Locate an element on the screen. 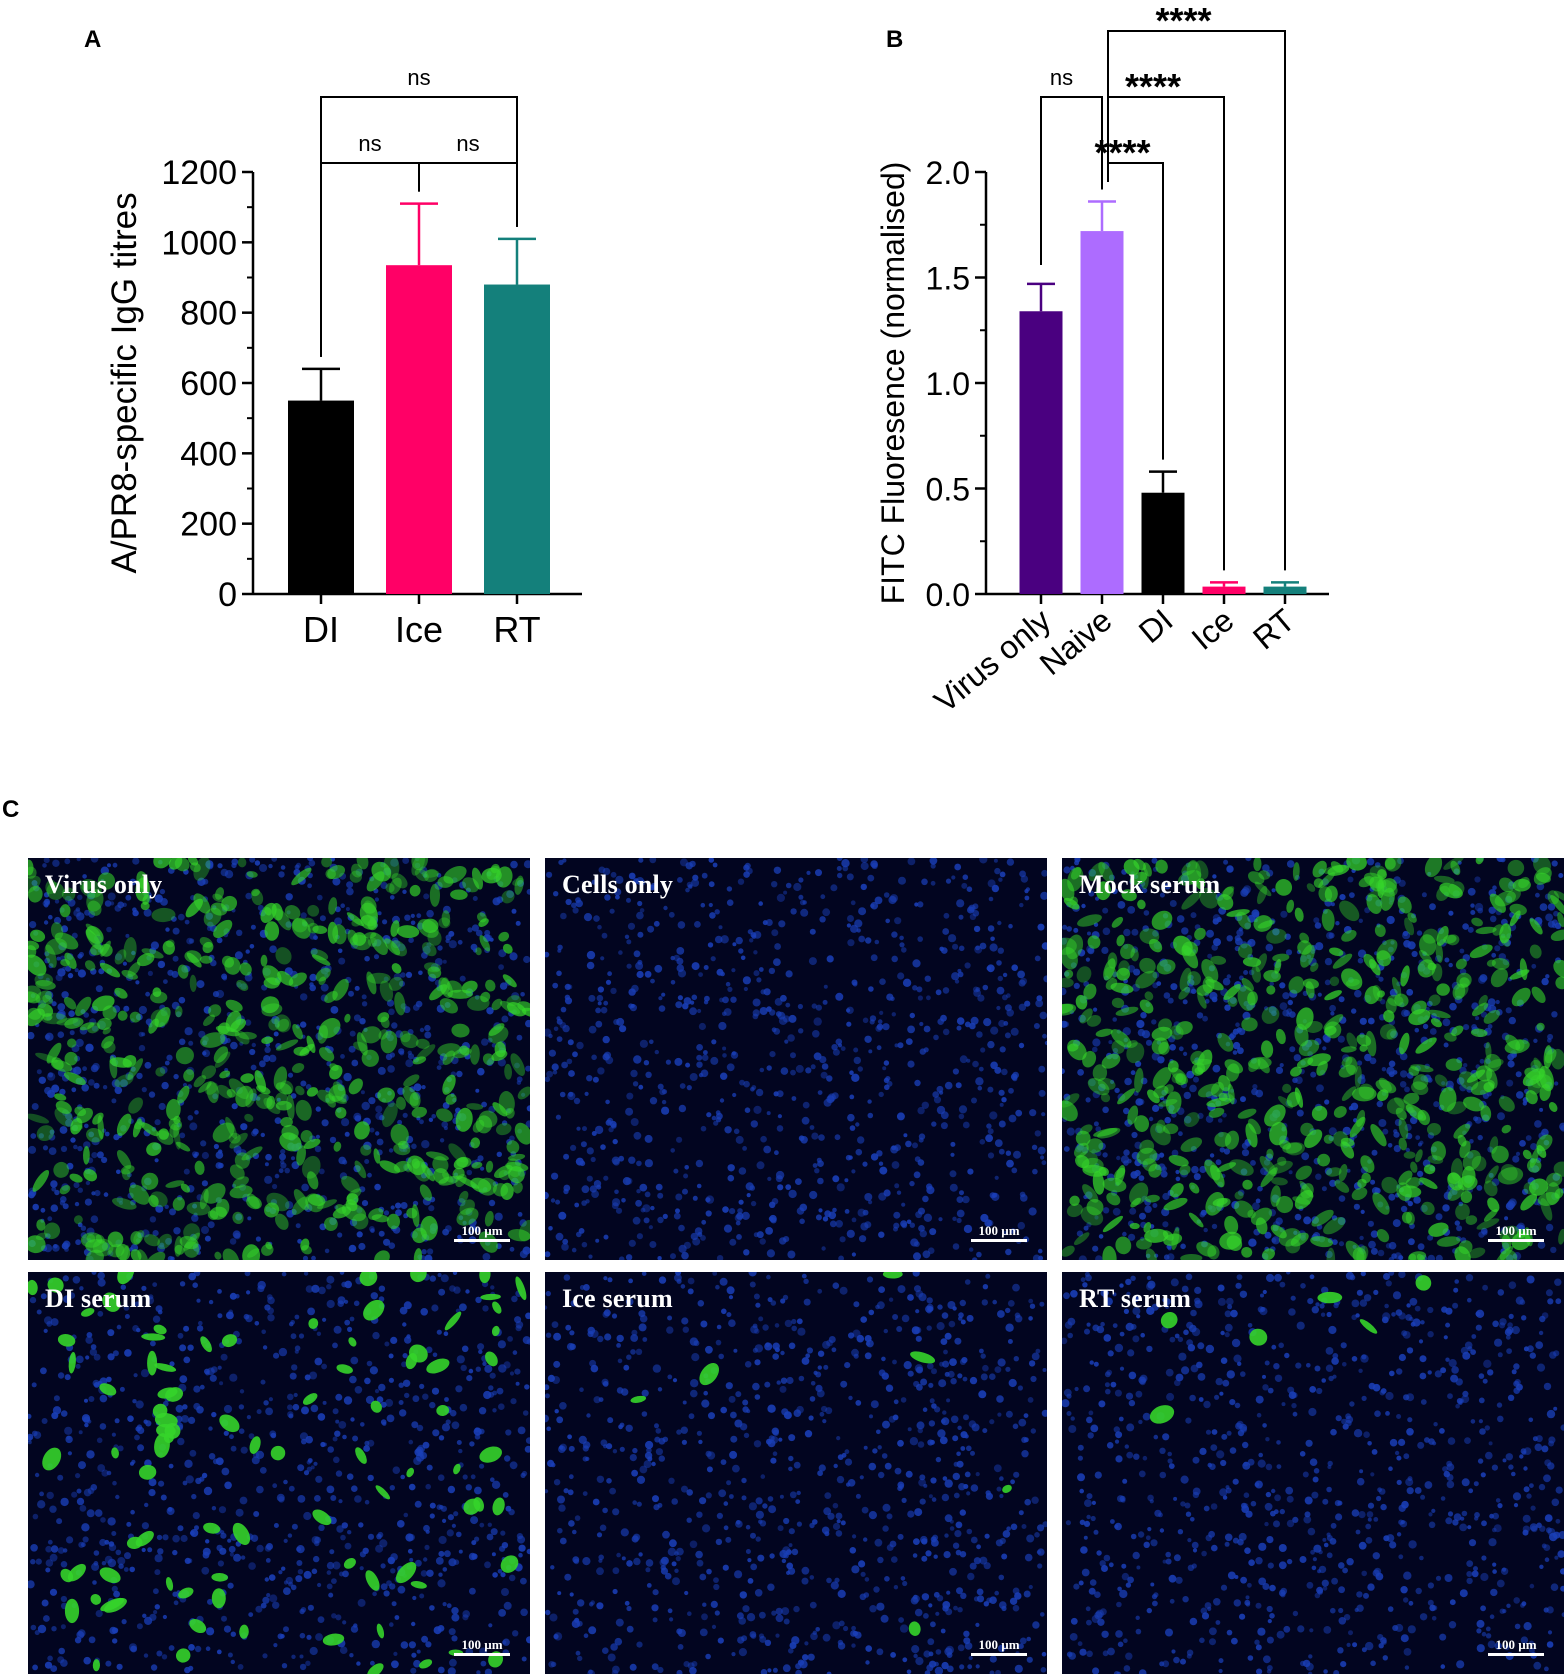 The image size is (1564, 1678). micrograph-label: Virus only is located at coordinates (104, 884).